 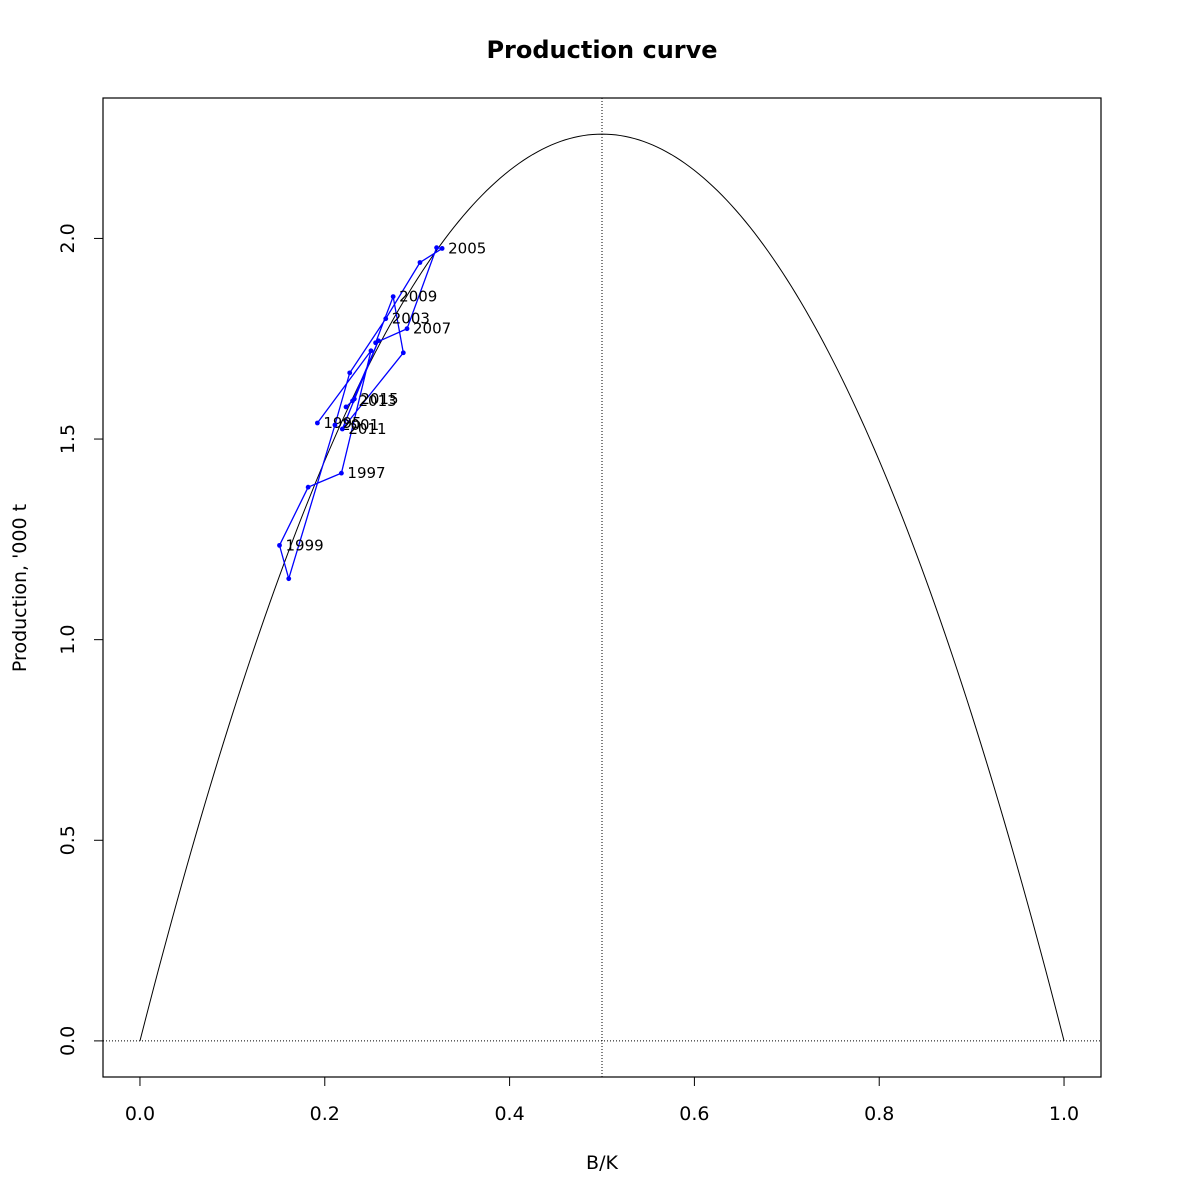 I want to click on point-year-label: 2015, so click(x=379, y=399).